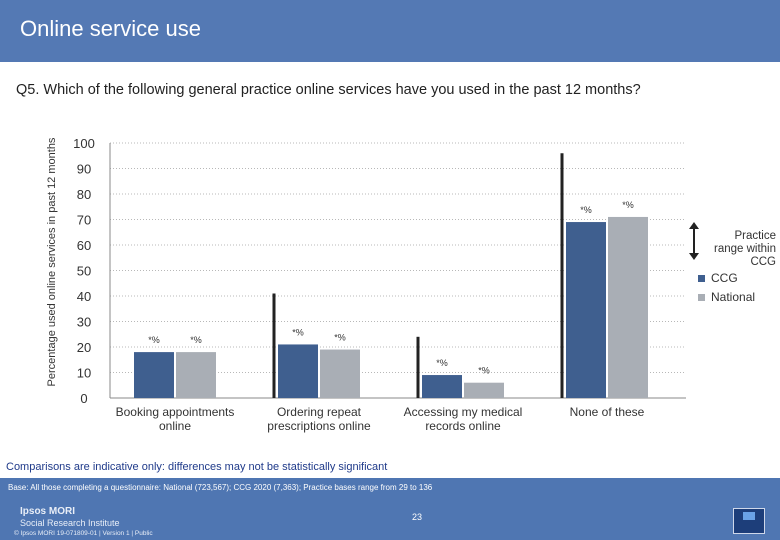 This screenshot has width=780, height=540. What do you see at coordinates (390, 509) in the screenshot?
I see `footer-bar` at bounding box center [390, 509].